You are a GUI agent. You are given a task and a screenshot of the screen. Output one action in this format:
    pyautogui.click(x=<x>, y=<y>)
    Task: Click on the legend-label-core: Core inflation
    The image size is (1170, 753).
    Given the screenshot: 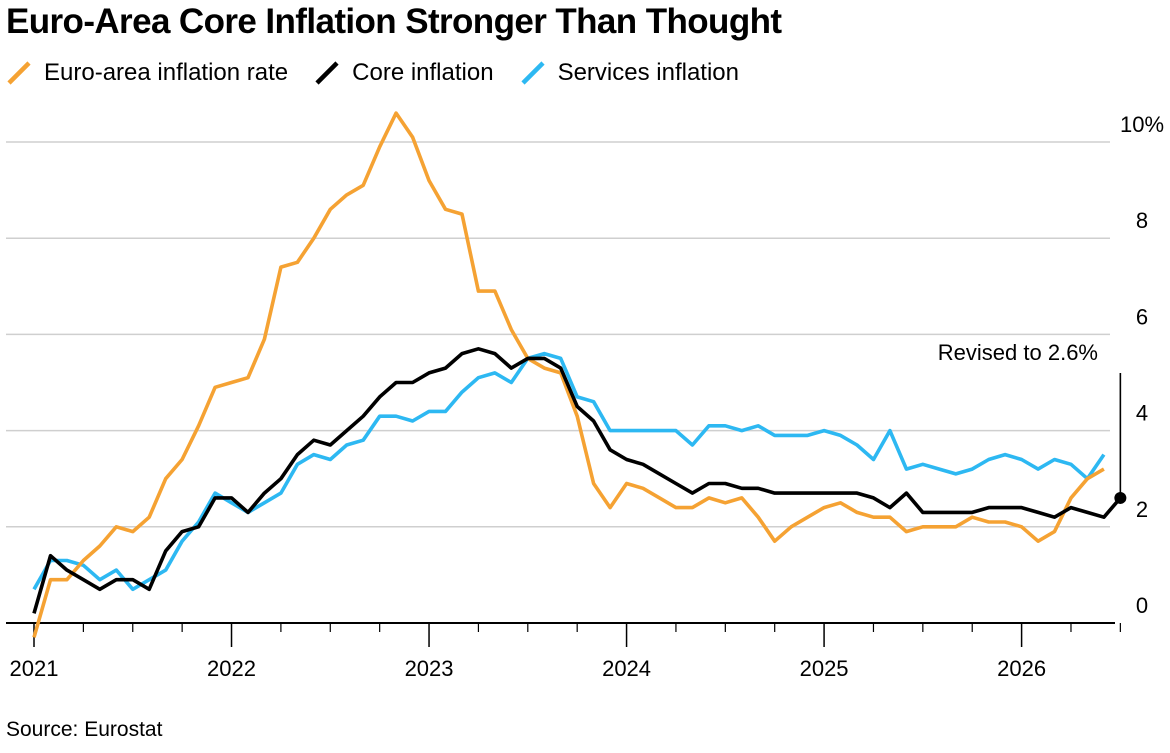 What is the action you would take?
    pyautogui.click(x=423, y=72)
    